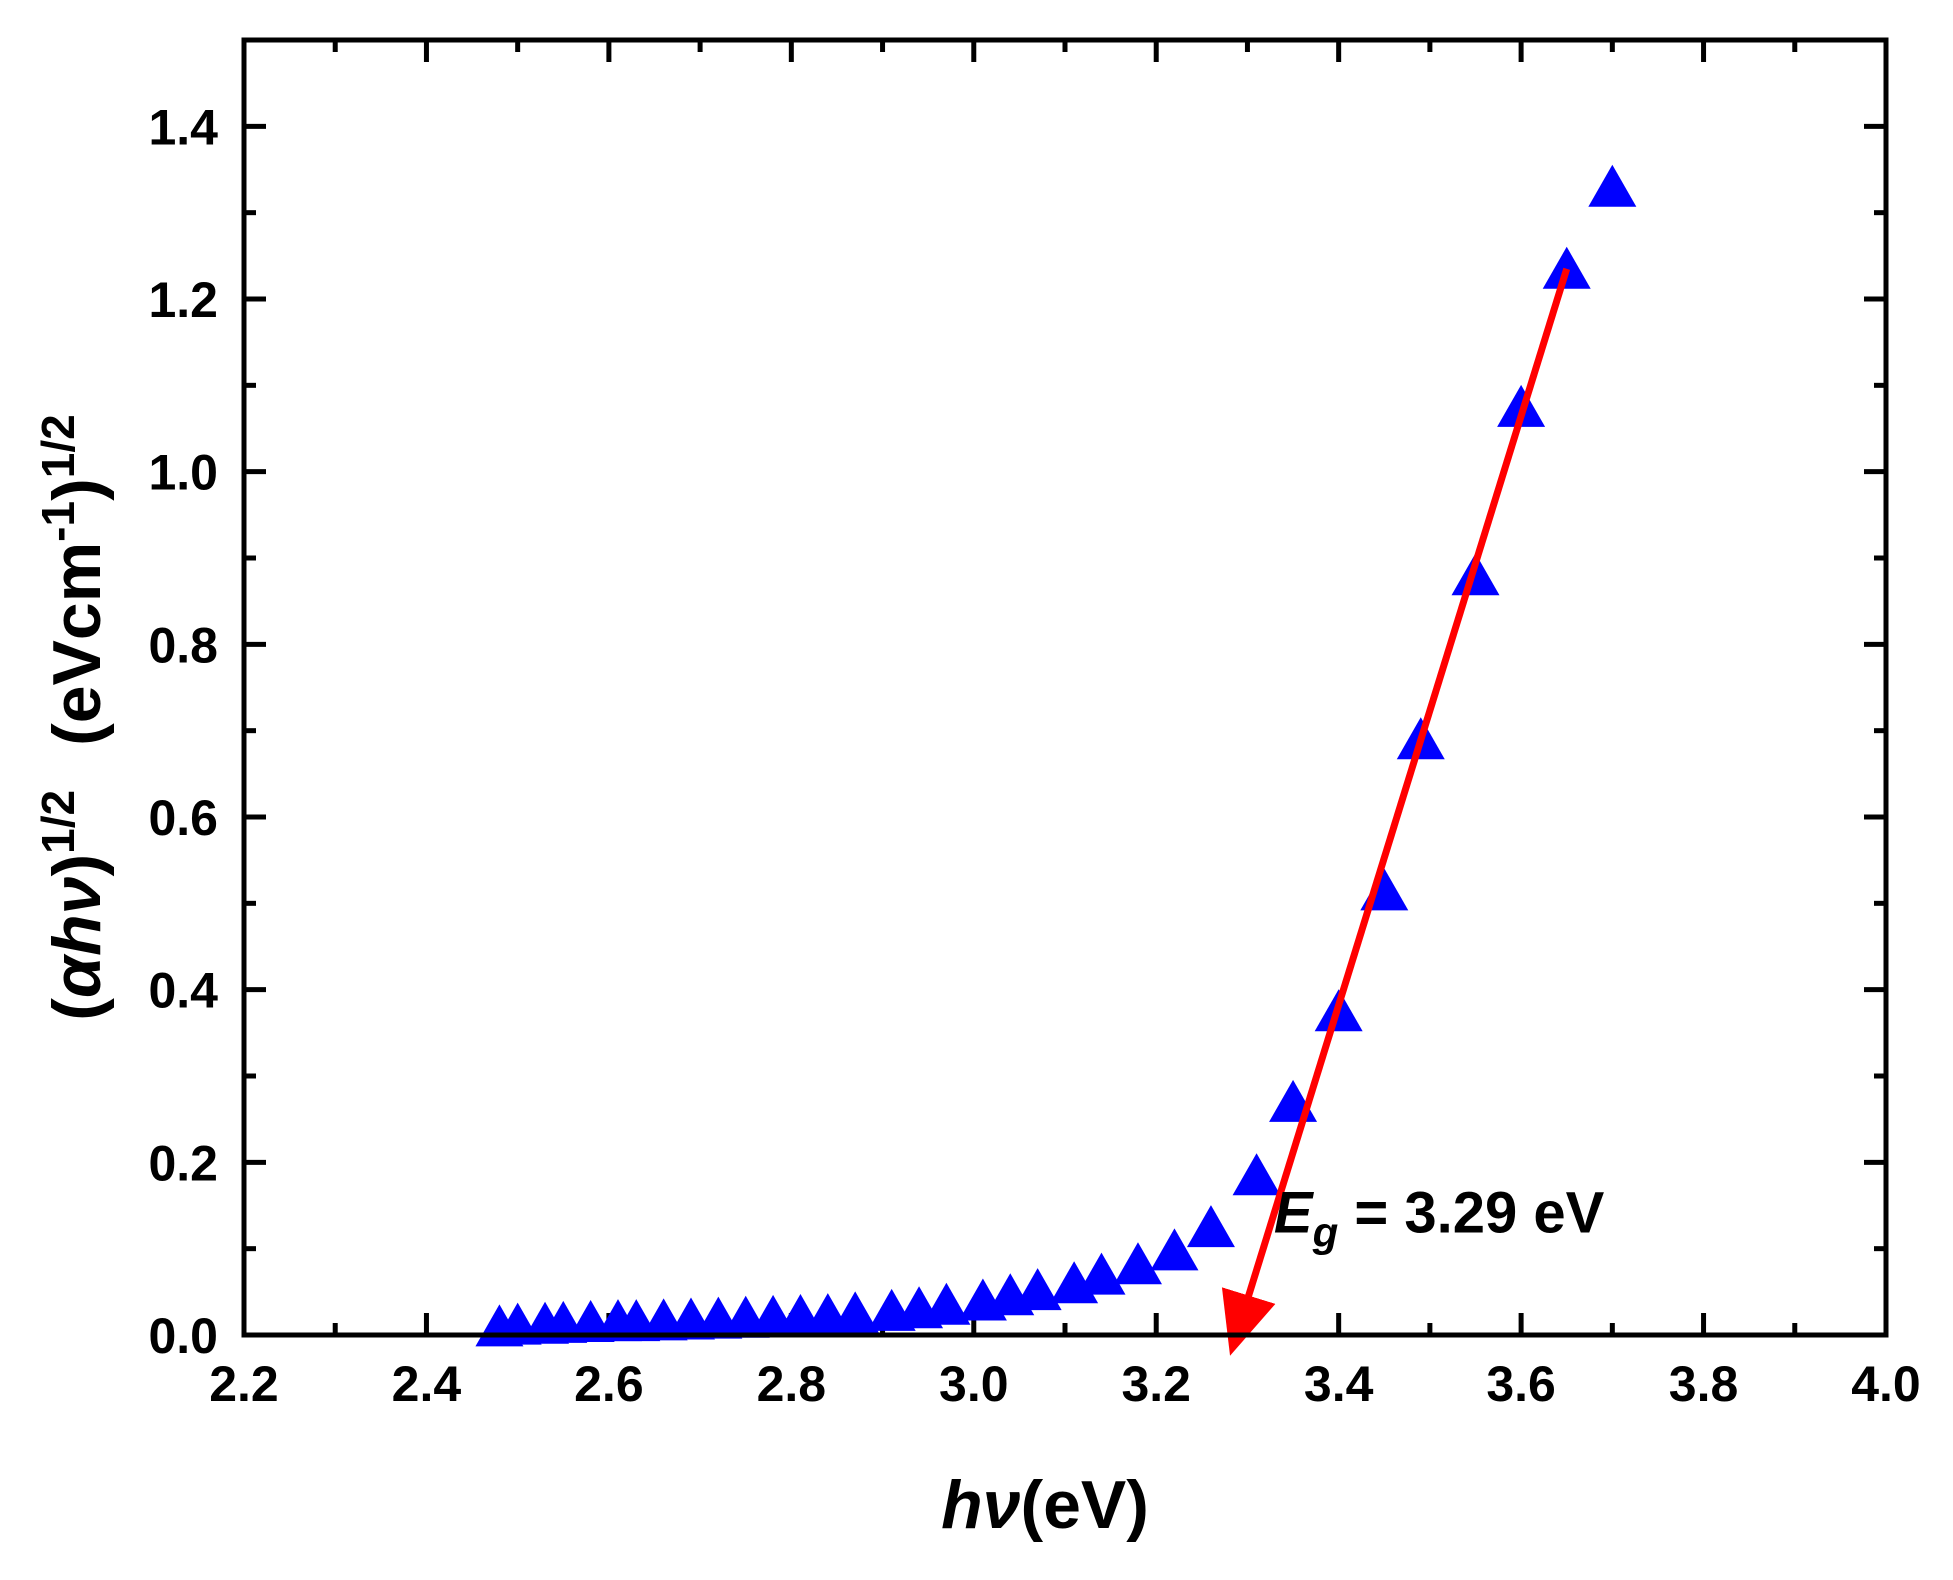 The width and height of the screenshot is (1953, 1580). Describe the element at coordinates (77, 489) in the screenshot. I see `y-axis-unit-close: )` at that location.